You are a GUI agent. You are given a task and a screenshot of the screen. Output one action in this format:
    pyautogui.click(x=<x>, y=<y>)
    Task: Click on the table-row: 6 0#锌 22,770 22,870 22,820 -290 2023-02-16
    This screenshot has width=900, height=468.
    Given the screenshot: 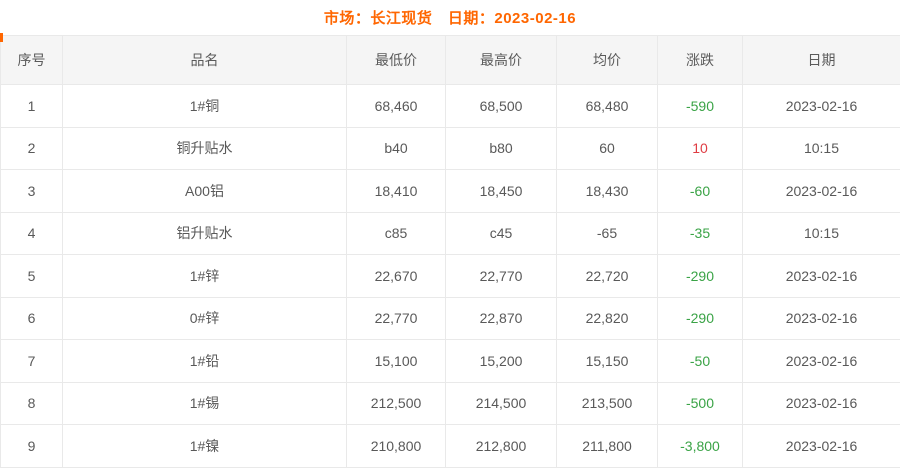 What is the action you would take?
    pyautogui.click(x=450, y=318)
    